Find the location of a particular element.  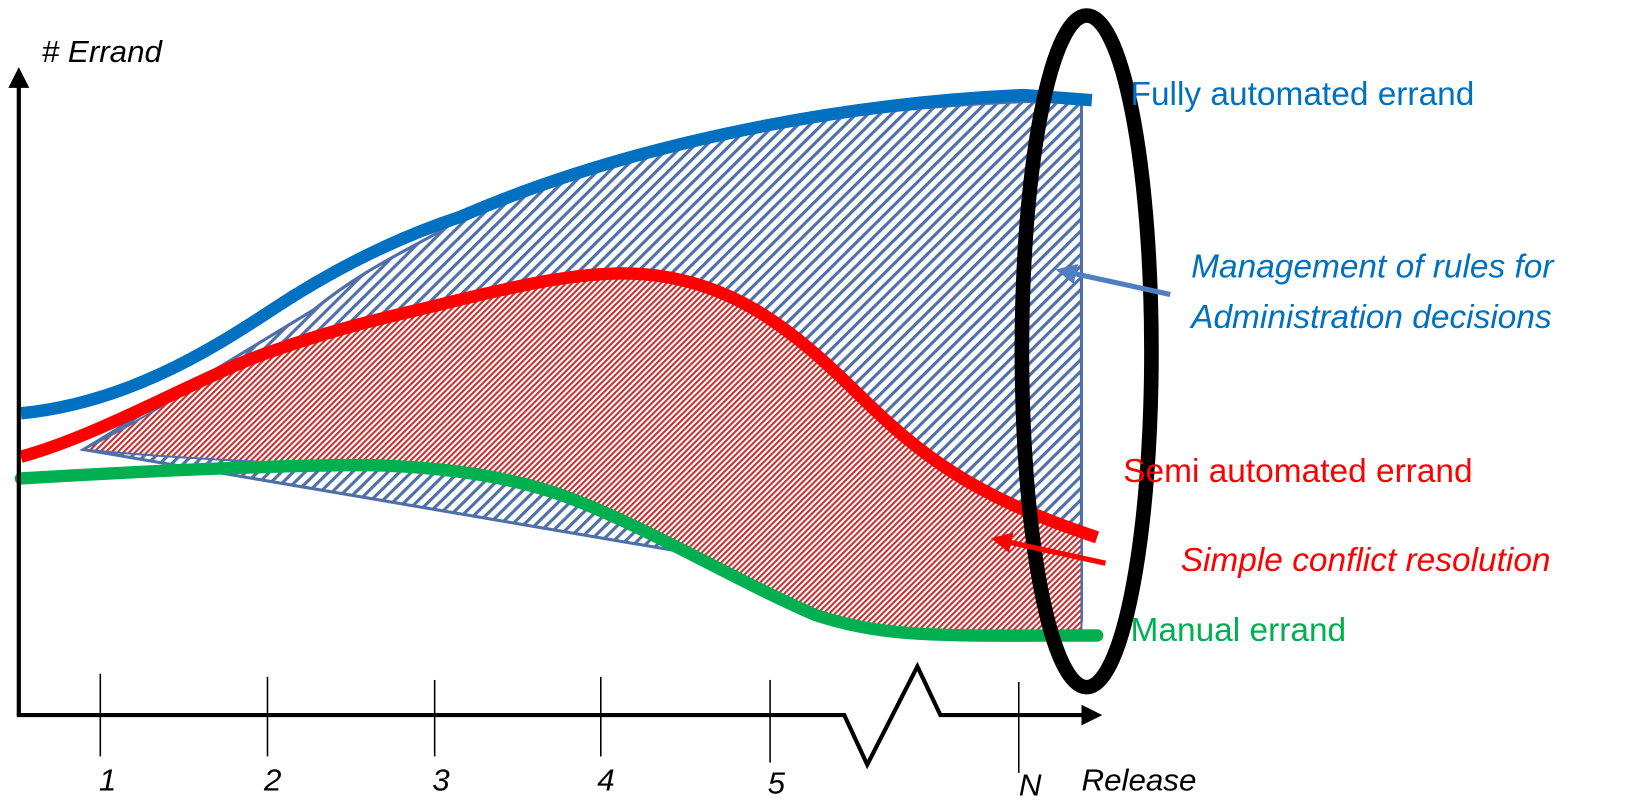

x-tick-label: N is located at coordinates (1030, 785).